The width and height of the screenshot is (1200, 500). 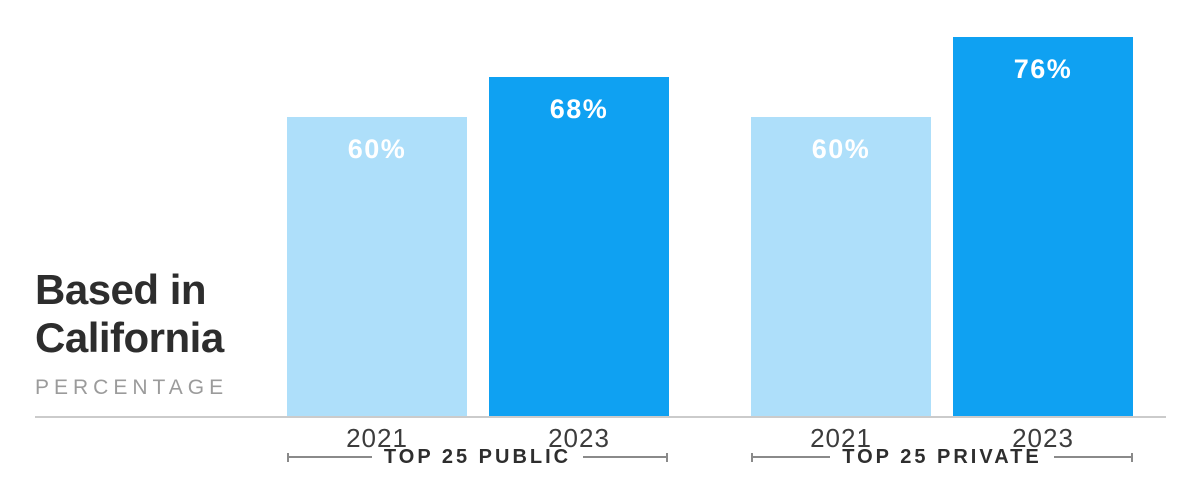 I want to click on chart-title: Based in California, so click(x=131, y=314).